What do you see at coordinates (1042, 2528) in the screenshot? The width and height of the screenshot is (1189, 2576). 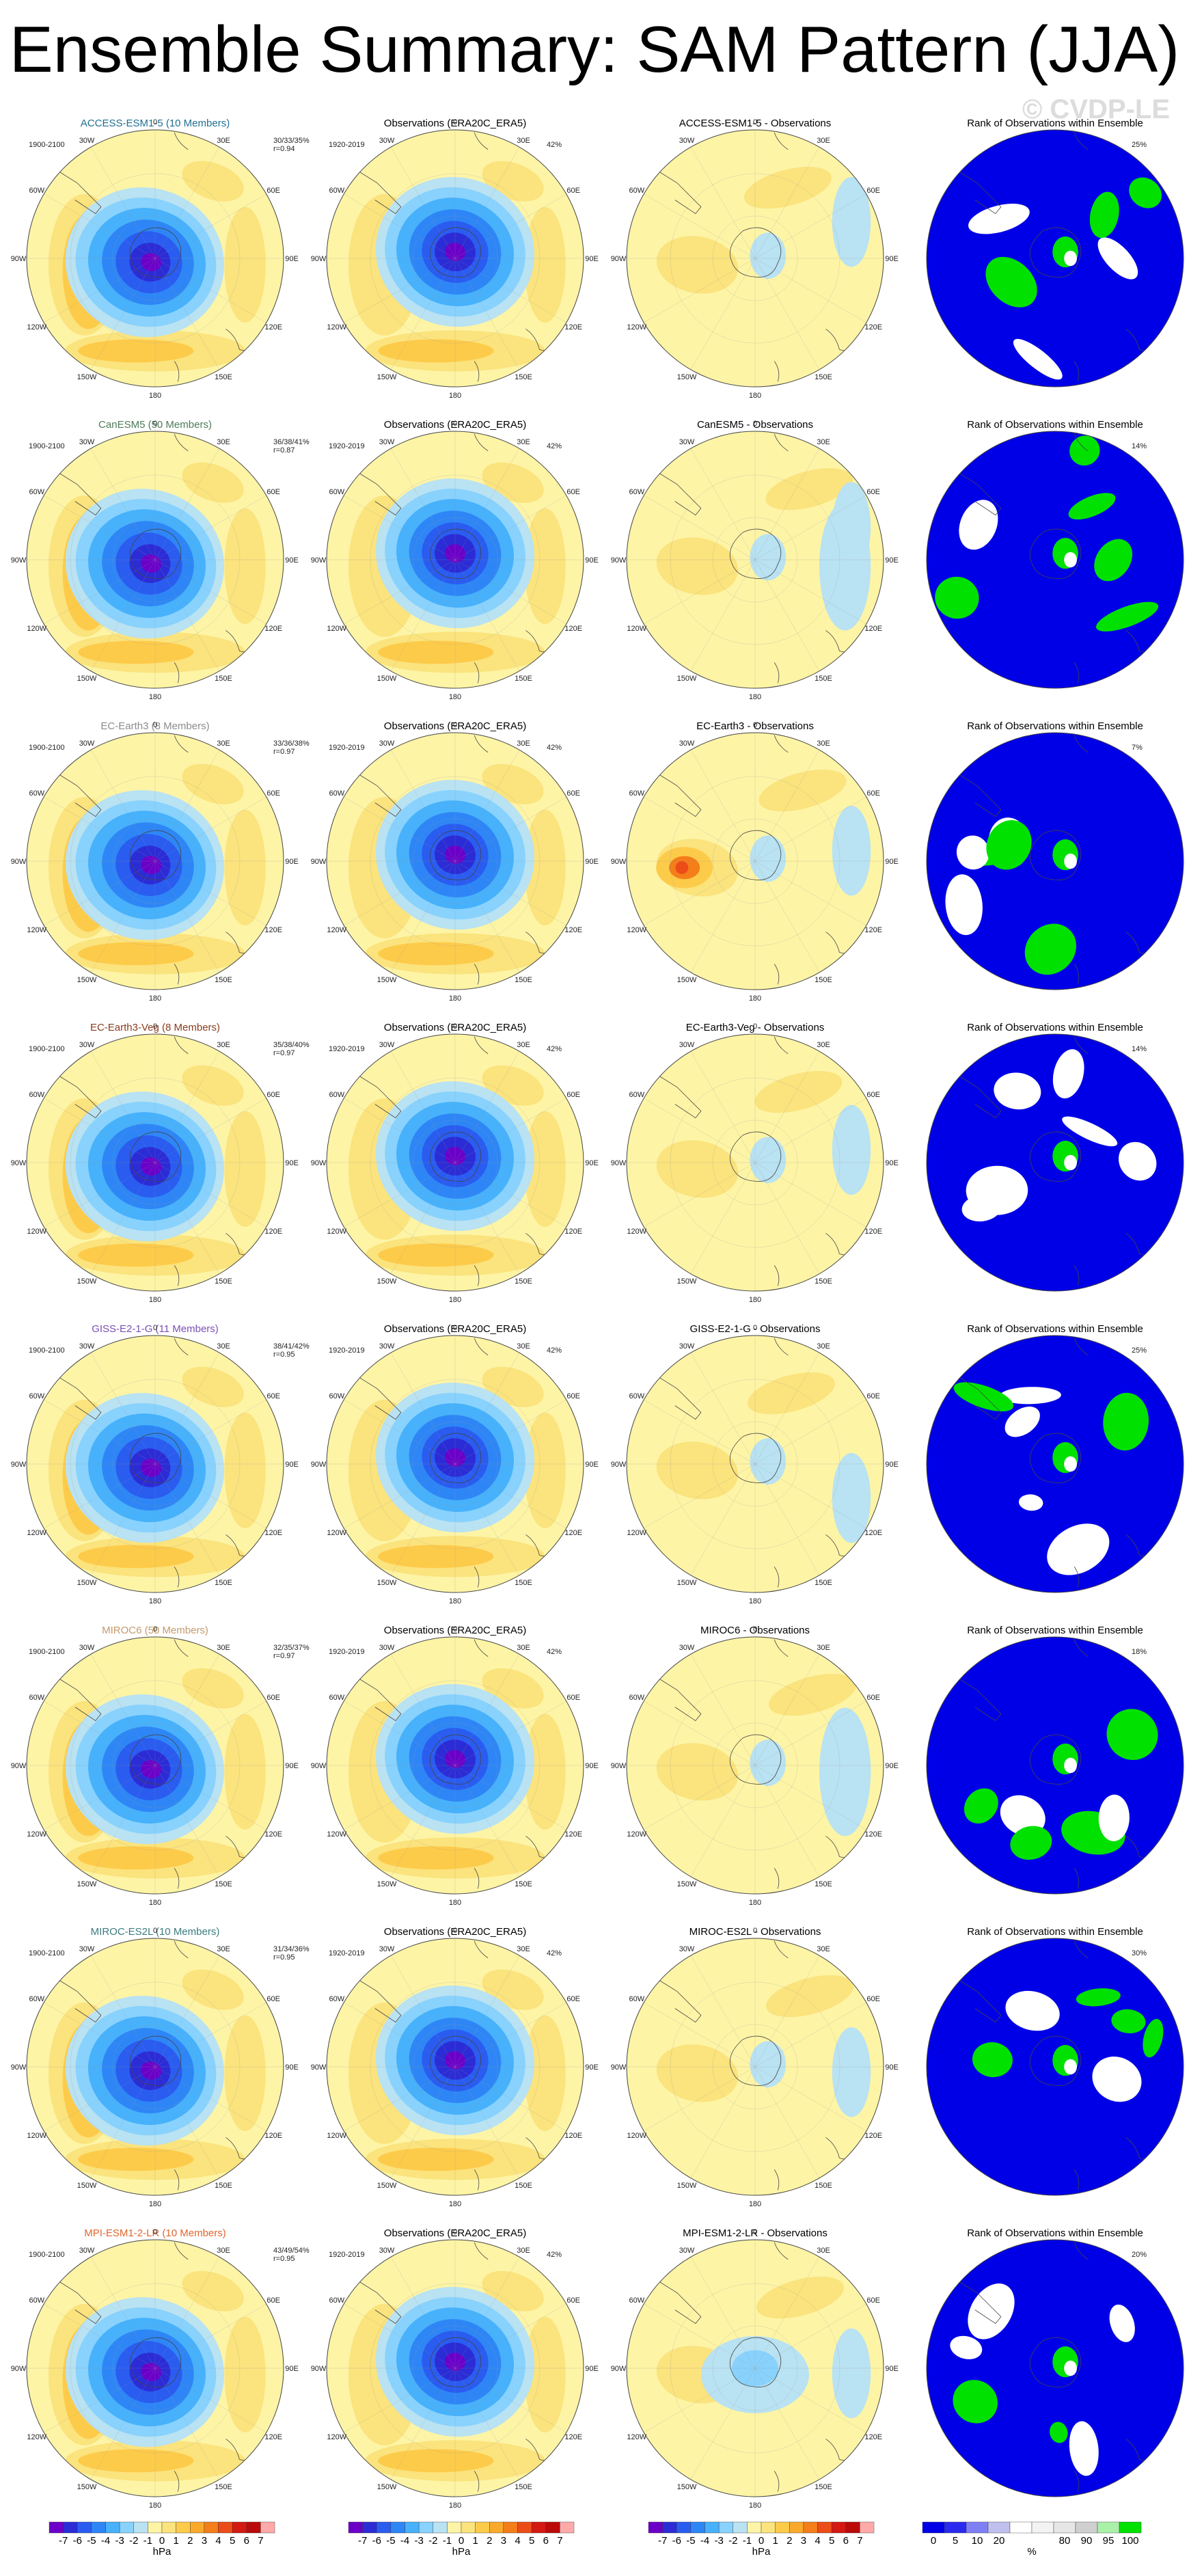 I see `rank-colorbar-swatch` at bounding box center [1042, 2528].